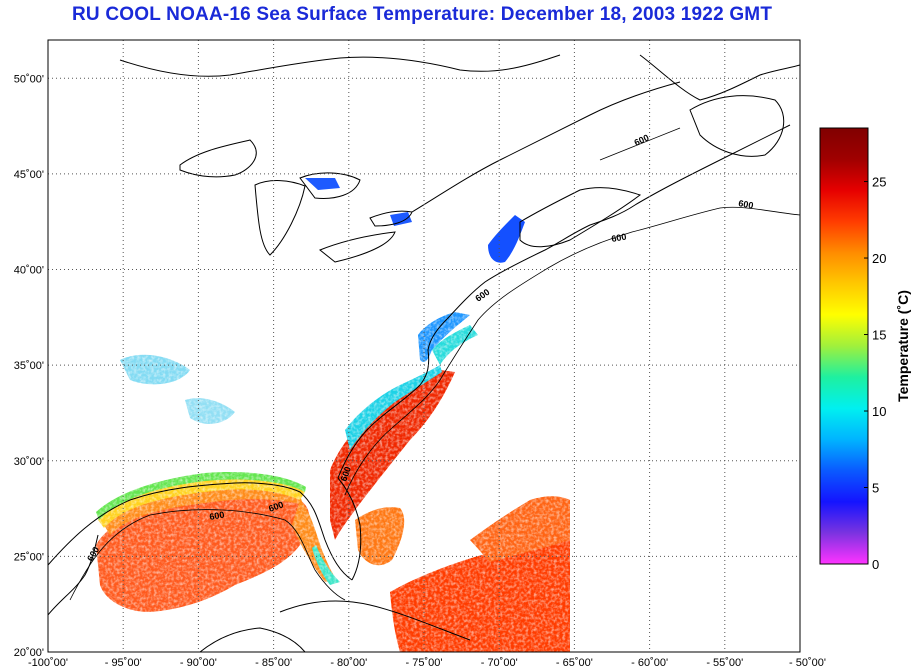 The image size is (912, 672). What do you see at coordinates (879, 182) in the screenshot?
I see `colorbar-tick-label: 25` at bounding box center [879, 182].